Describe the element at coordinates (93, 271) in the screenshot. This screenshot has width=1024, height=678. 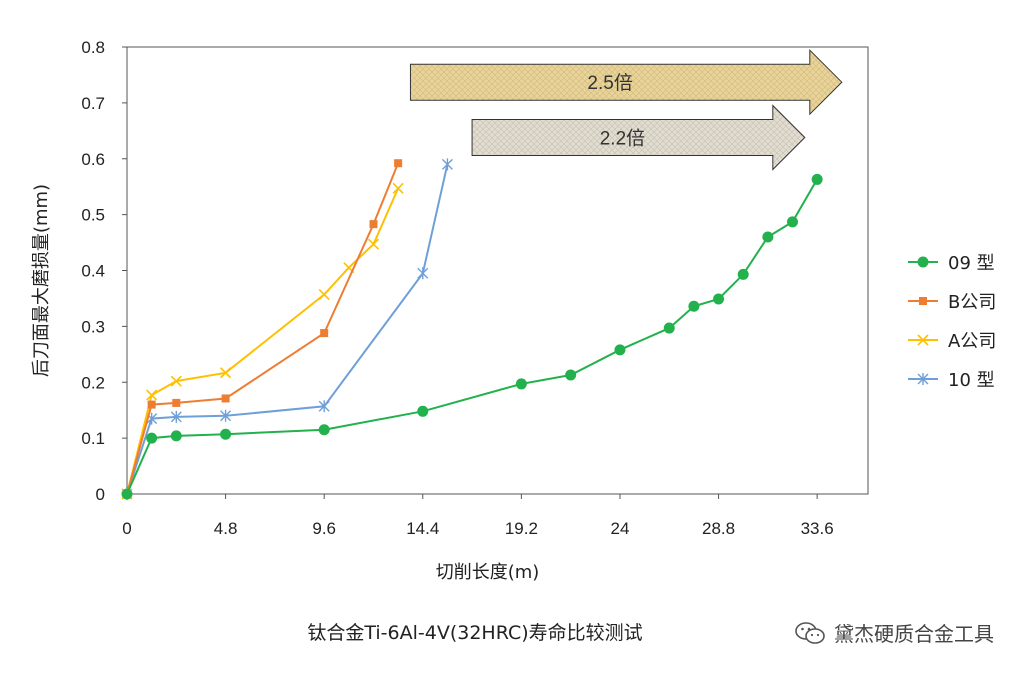
I see `y-tick-label: 0.4` at that location.